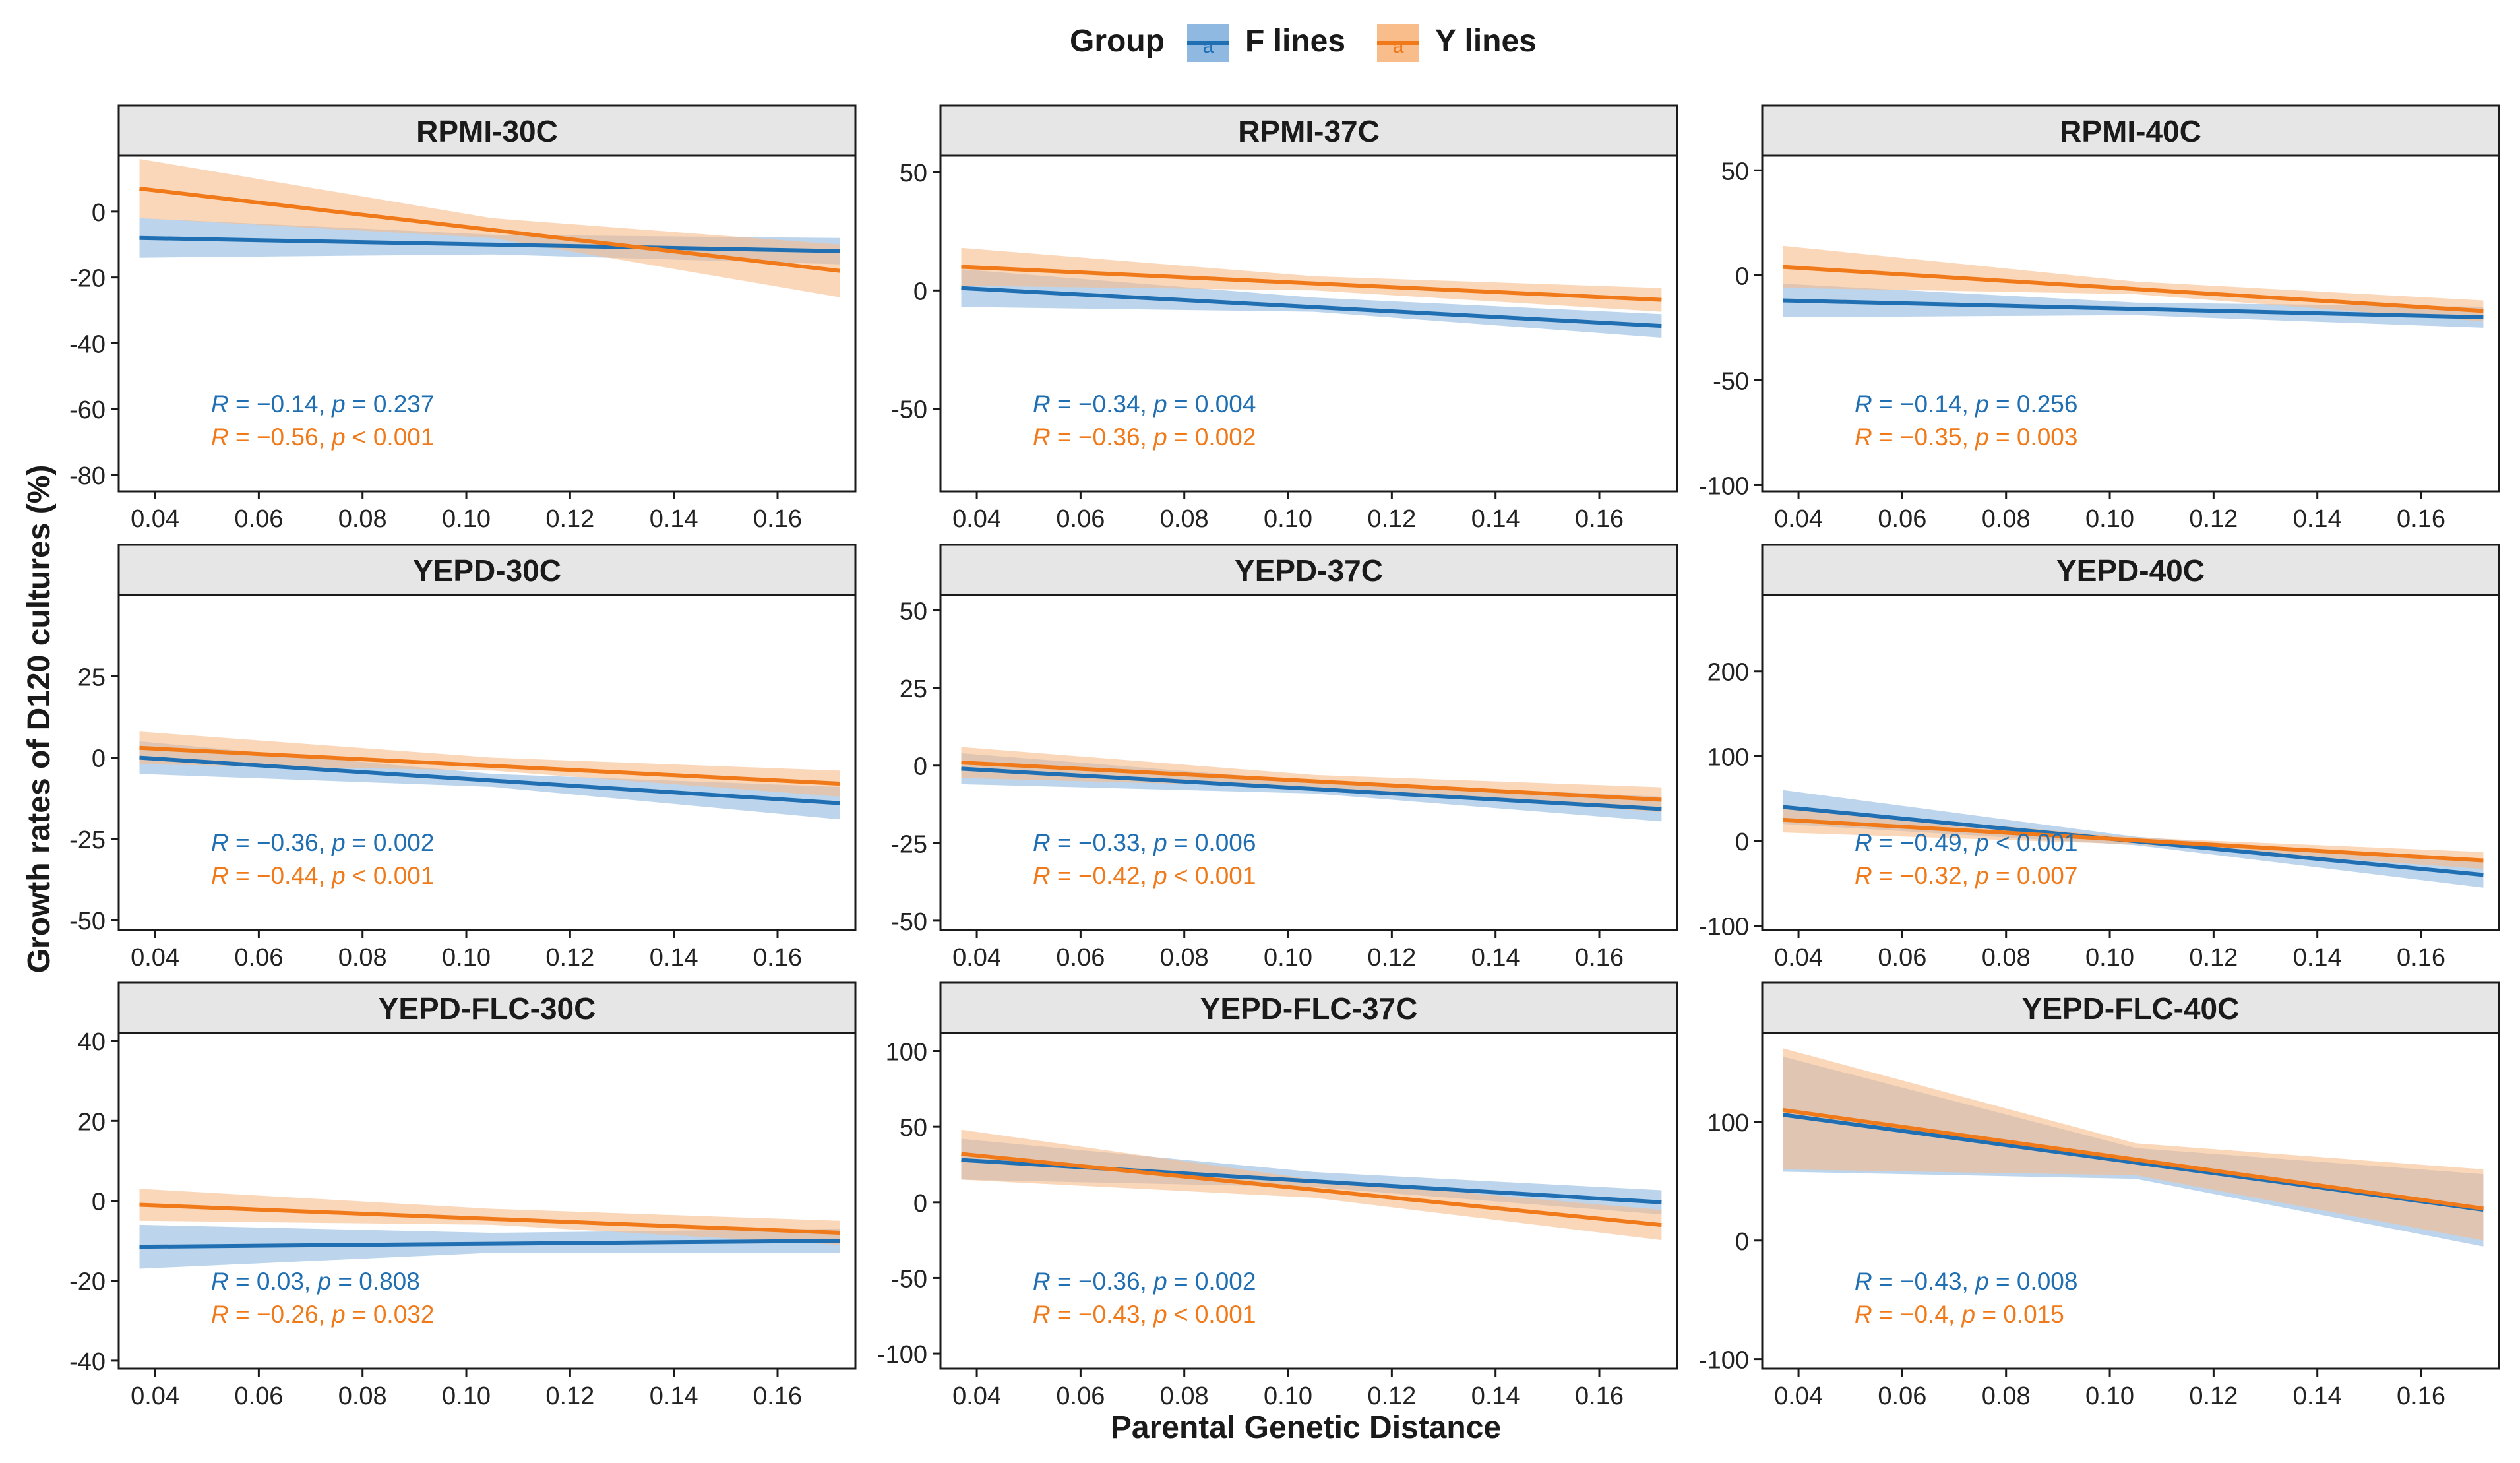 The image size is (2520, 1463). Describe the element at coordinates (1211, 404) in the screenshot. I see `stat-p-value: = 0.004` at that location.